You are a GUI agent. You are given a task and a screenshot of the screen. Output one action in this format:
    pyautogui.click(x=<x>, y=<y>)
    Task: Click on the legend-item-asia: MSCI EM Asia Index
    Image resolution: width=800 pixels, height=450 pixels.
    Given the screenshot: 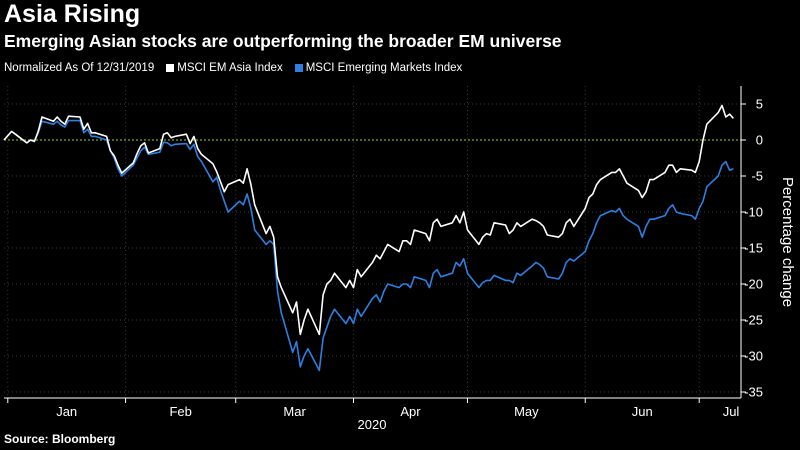 What is the action you would take?
    pyautogui.click(x=224, y=68)
    